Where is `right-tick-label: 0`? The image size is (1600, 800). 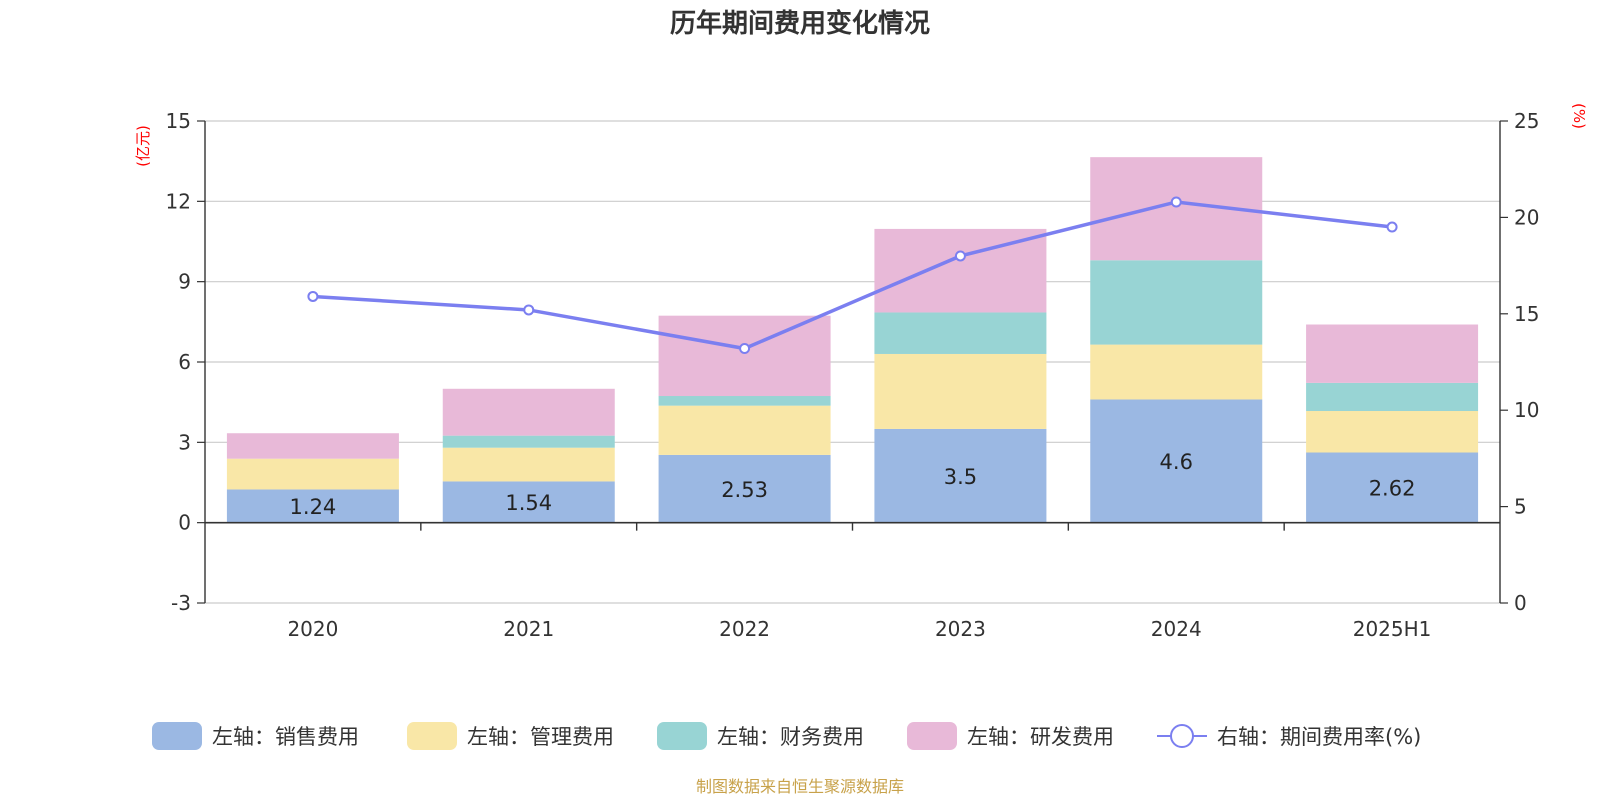
right-tick-label: 0 is located at coordinates (1520, 603).